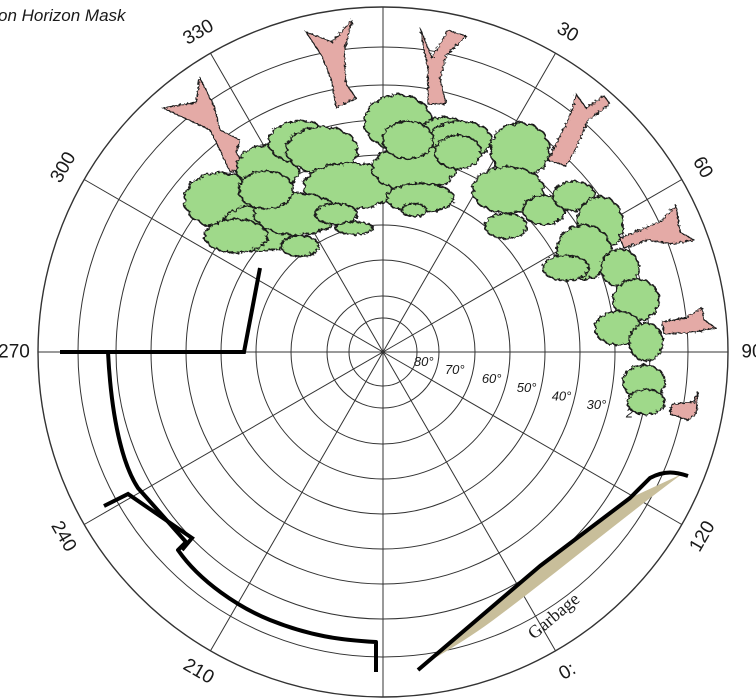 The image size is (756, 699). What do you see at coordinates (455, 369) in the screenshot?
I see `elevation-label: 70°` at bounding box center [455, 369].